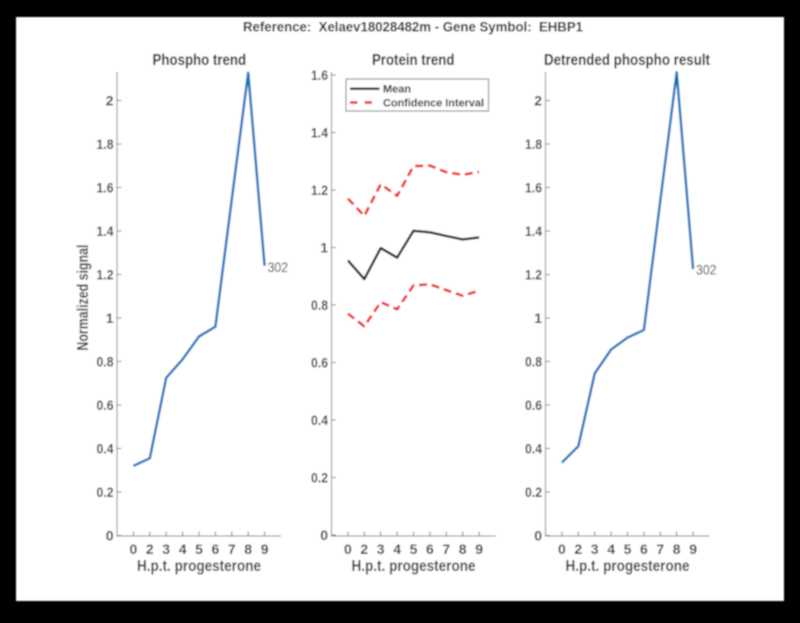 Image resolution: width=800 pixels, height=623 pixels. Describe the element at coordinates (627, 60) in the screenshot. I see `svg-text: Detrended phospho result` at that location.